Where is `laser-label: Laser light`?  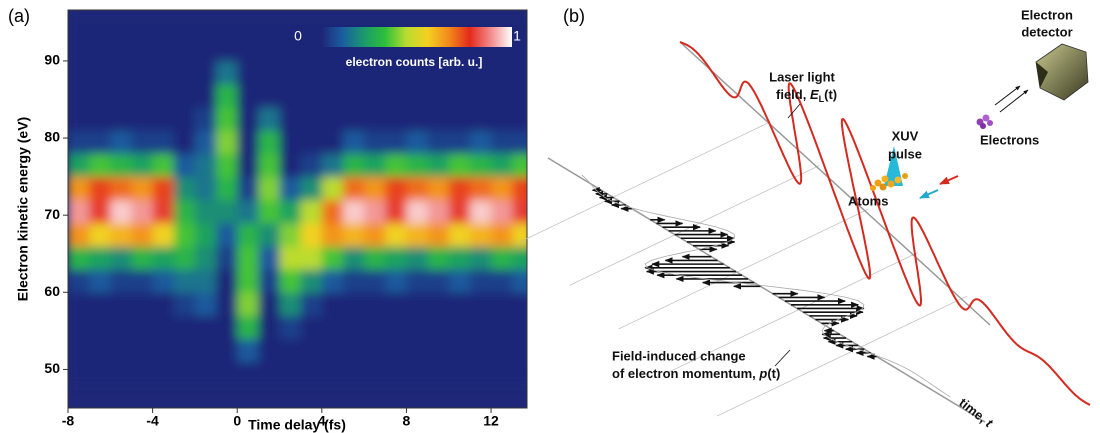
laser-label: Laser light is located at coordinates (802, 76).